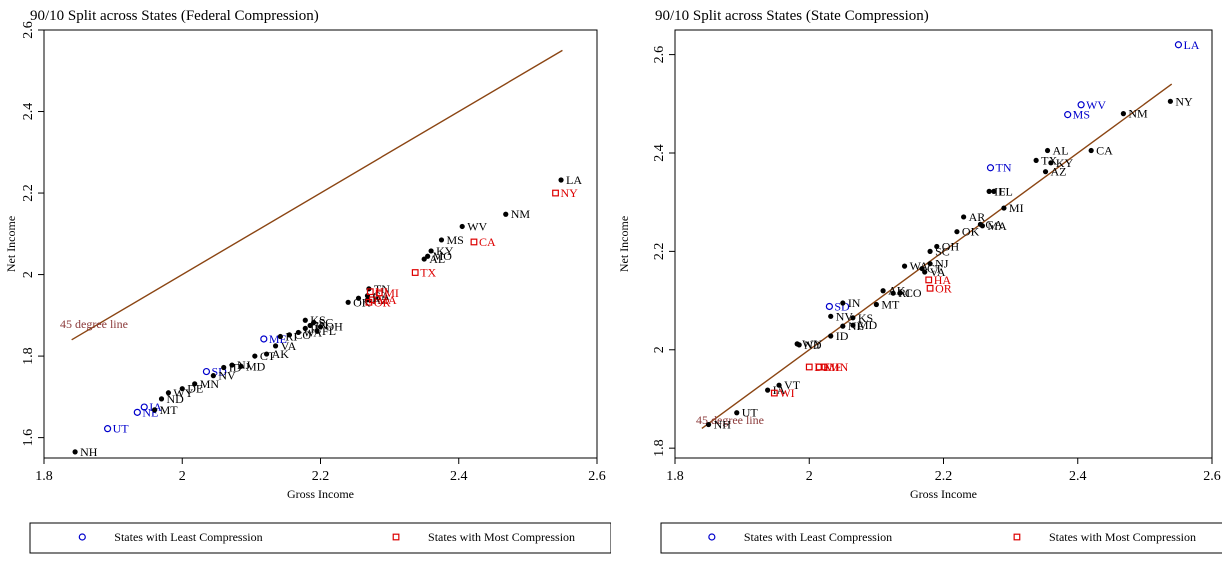  Describe the element at coordinates (842, 336) in the screenshot. I see `point-label-id: ID` at that location.